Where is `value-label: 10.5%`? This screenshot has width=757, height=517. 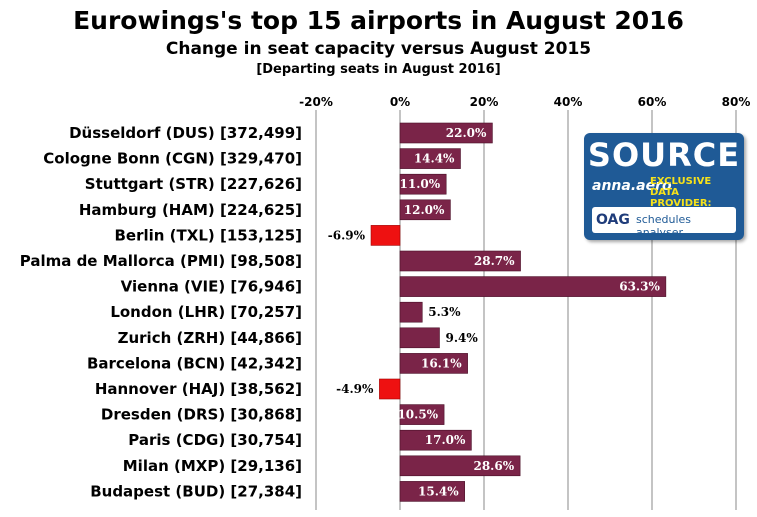
value-label: 10.5% is located at coordinates (417, 415).